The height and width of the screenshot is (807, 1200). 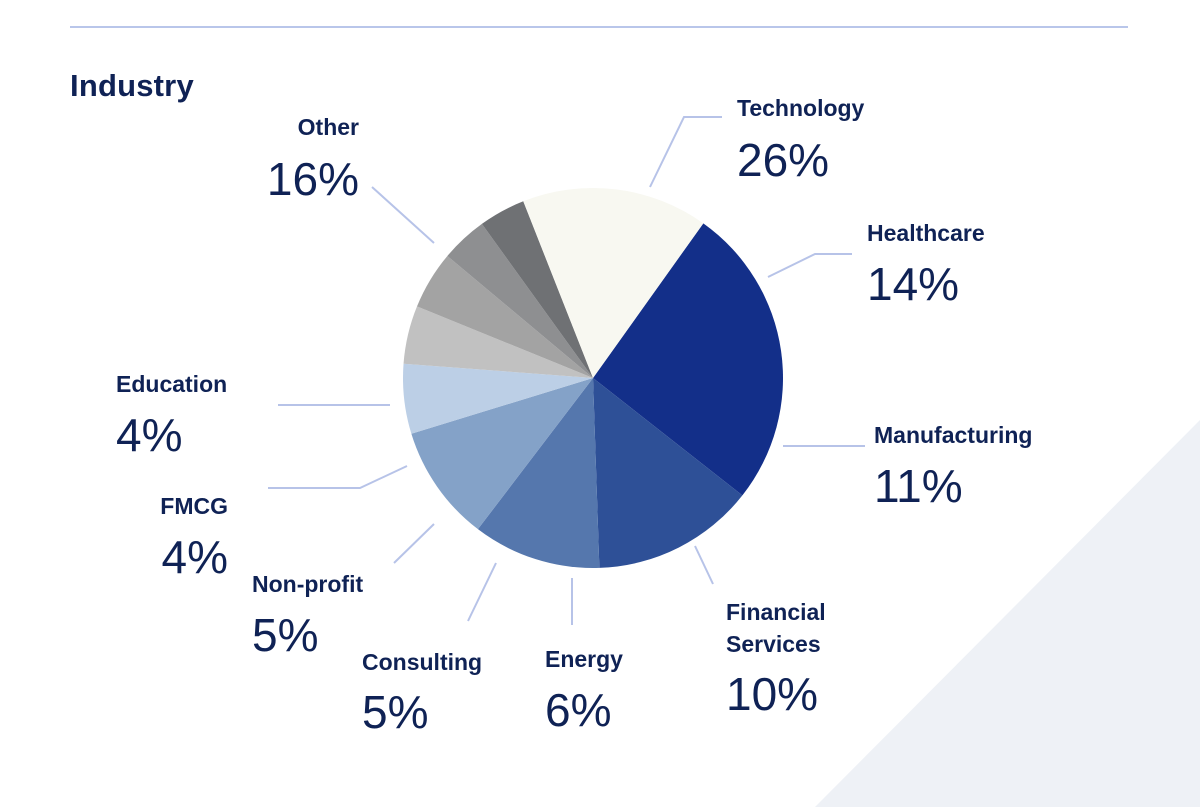 What do you see at coordinates (584, 659) in the screenshot?
I see `category-label-energy: Energy` at bounding box center [584, 659].